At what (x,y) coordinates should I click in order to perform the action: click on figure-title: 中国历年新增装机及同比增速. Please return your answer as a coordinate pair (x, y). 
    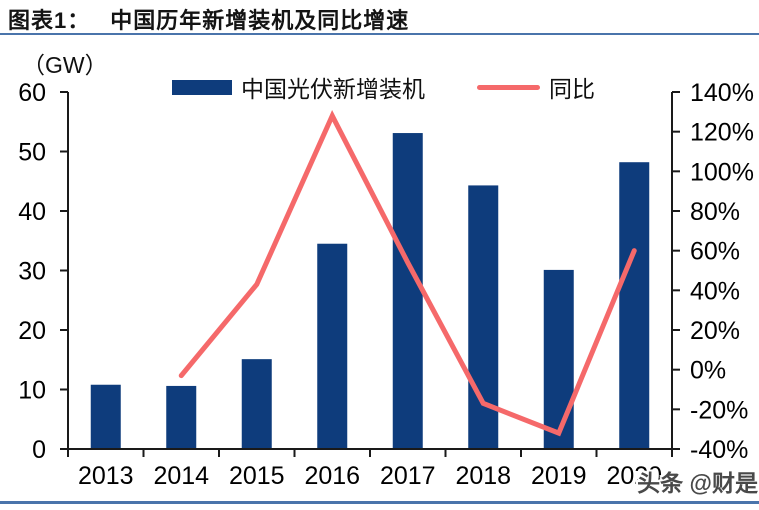
    Looking at the image, I should click on (260, 20).